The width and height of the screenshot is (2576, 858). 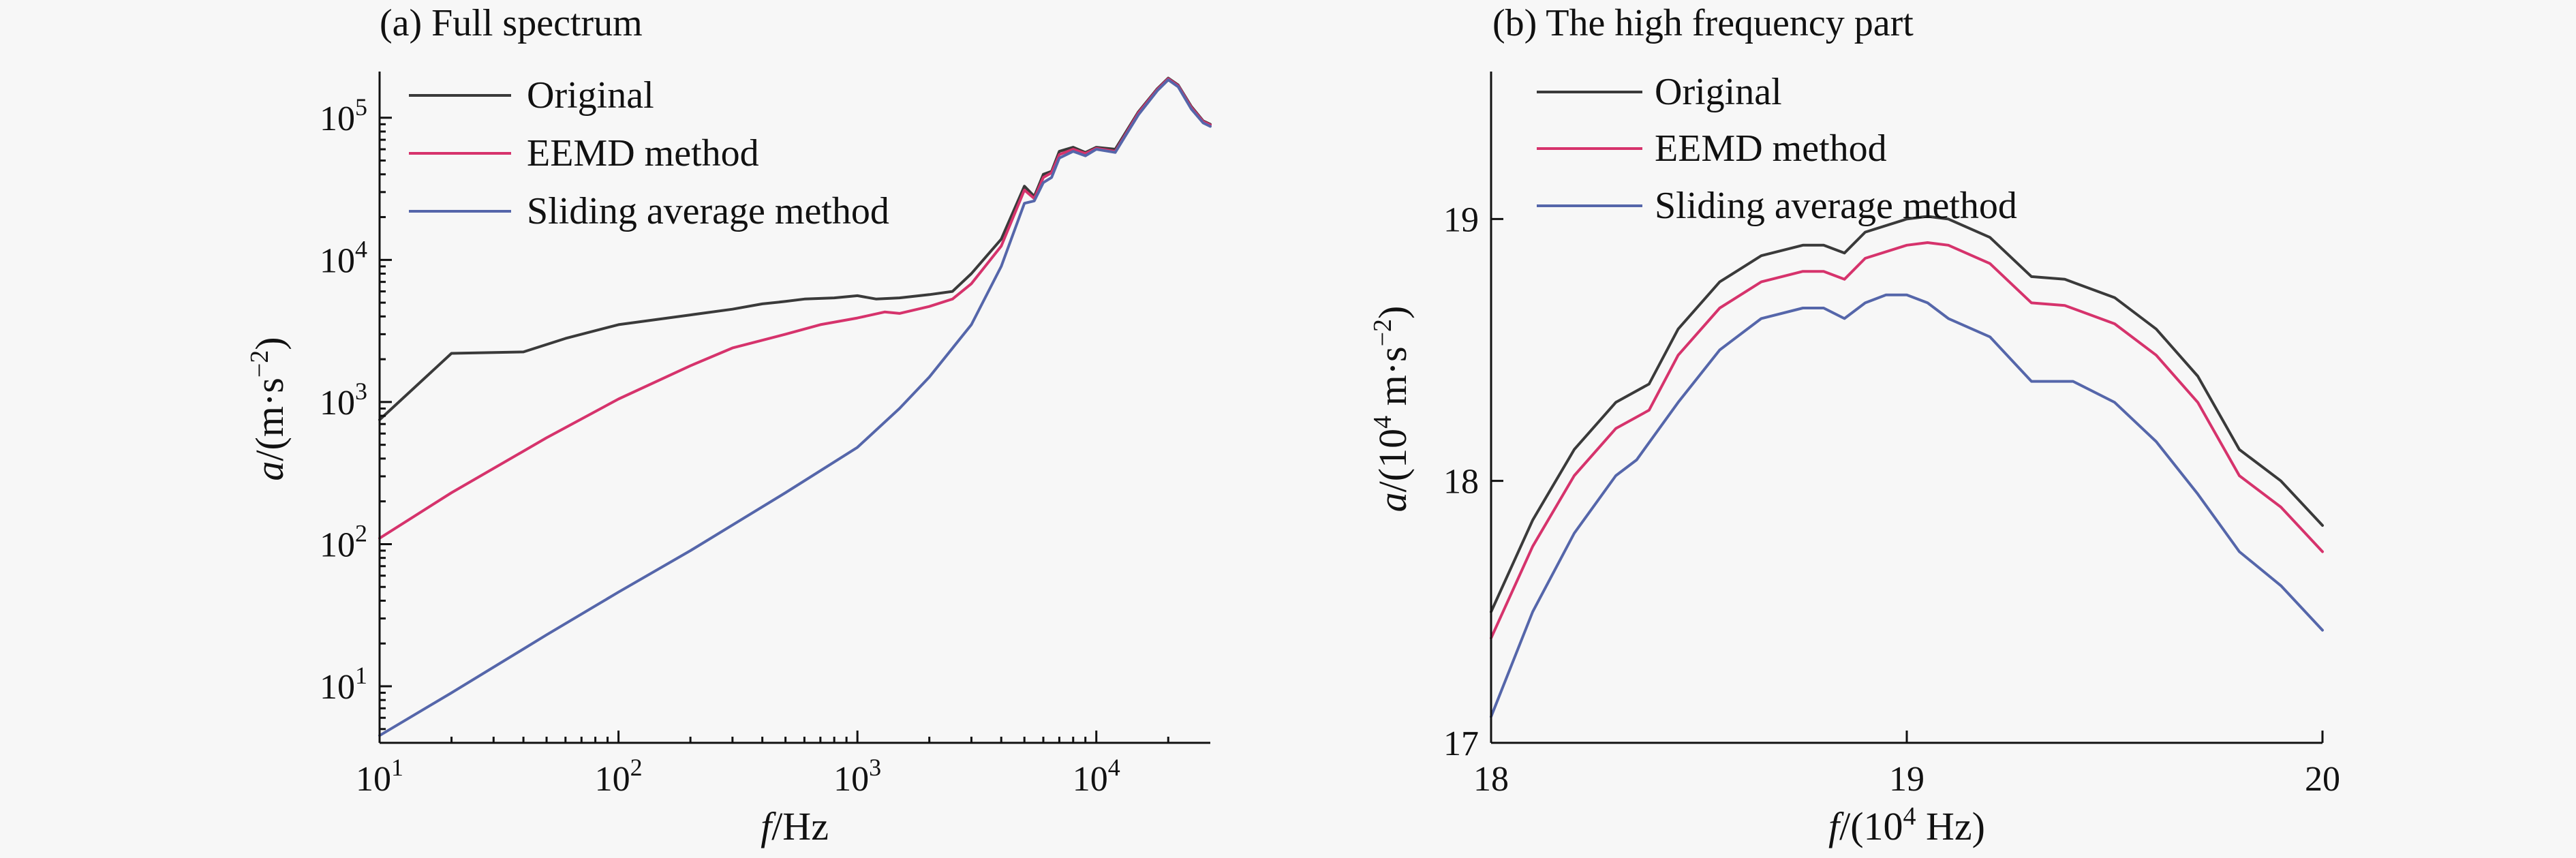 I want to click on x-tick-label-a-4: 10⁴, so click(x=1096, y=776).